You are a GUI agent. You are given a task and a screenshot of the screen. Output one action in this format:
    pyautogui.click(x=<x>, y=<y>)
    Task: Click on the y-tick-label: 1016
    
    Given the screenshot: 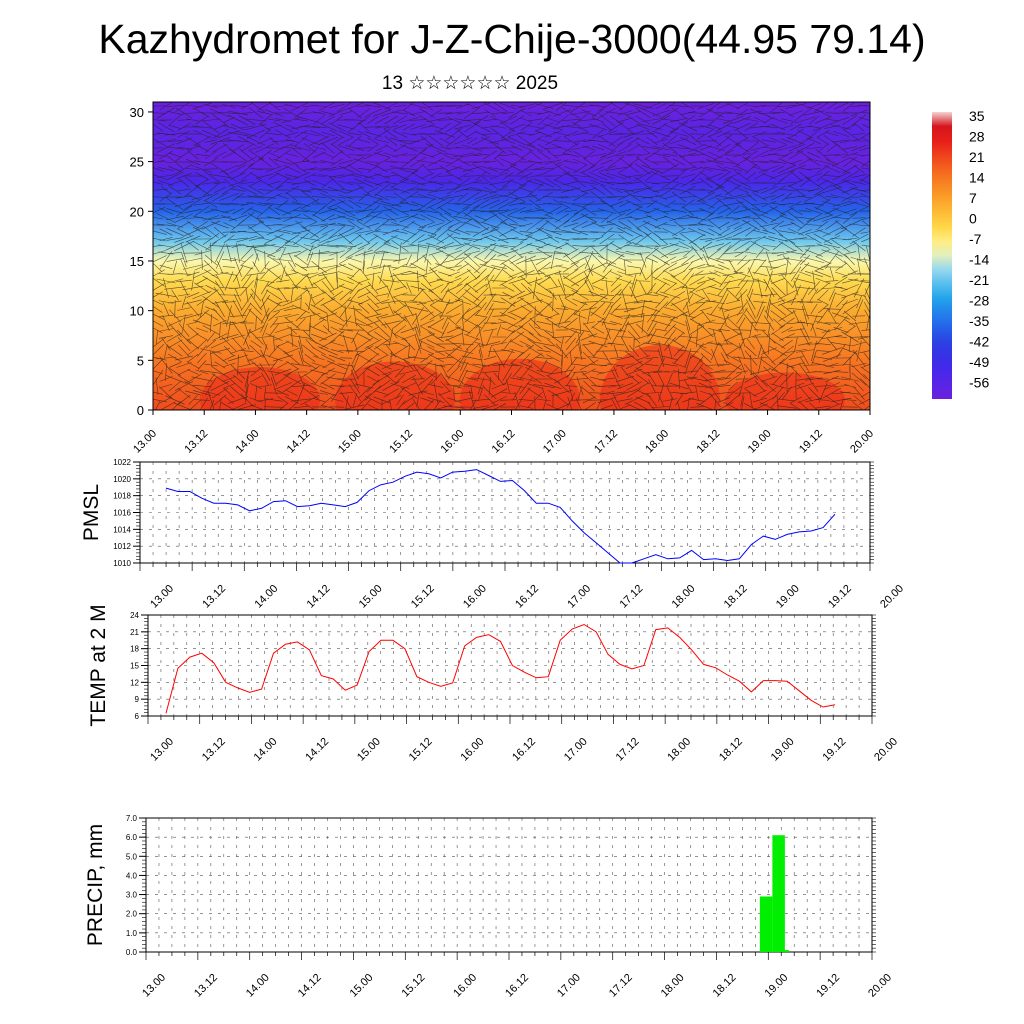 What is the action you would take?
    pyautogui.click(x=122, y=513)
    